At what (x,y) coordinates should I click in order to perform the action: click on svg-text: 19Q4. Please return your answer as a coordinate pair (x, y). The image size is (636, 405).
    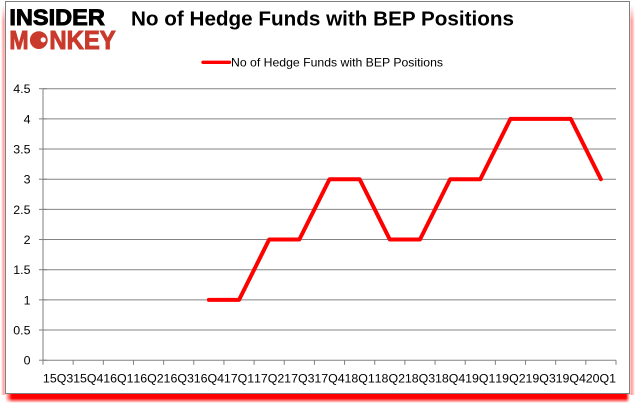
    Looking at the image, I should click on (571, 379).